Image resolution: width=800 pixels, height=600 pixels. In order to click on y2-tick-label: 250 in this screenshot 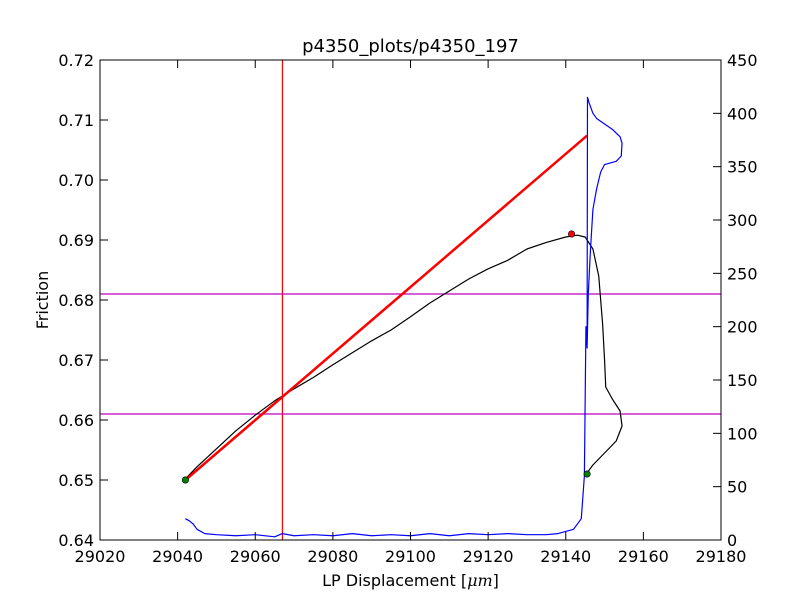, I will do `click(742, 273)`.